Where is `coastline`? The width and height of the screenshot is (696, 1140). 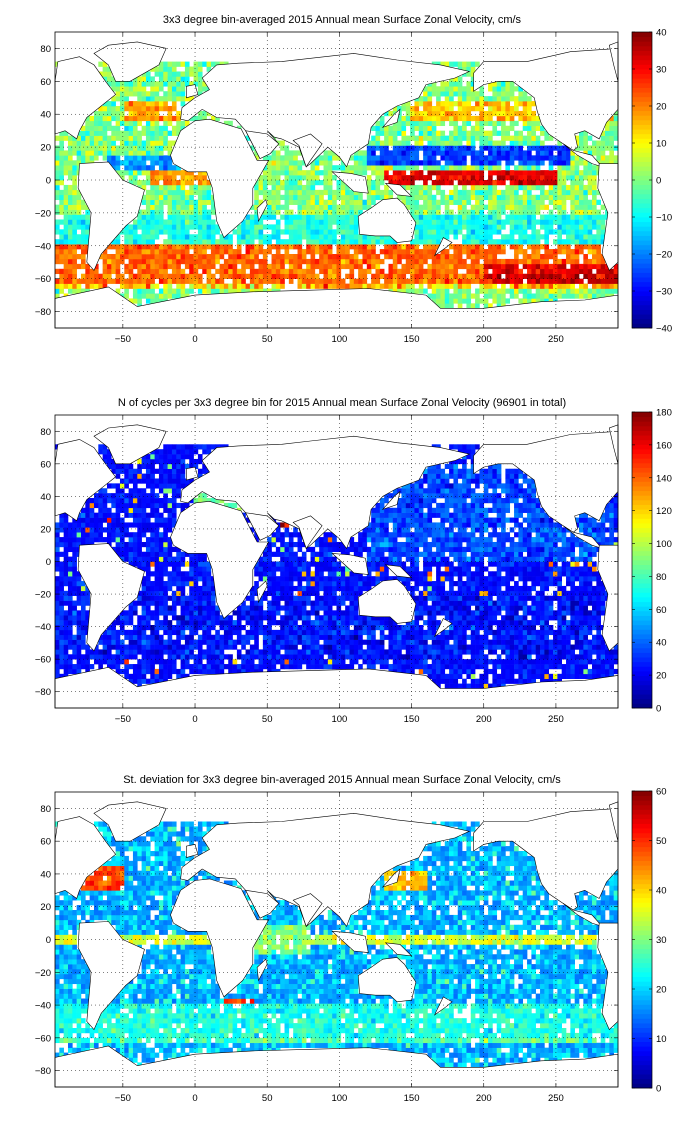
coastline is located at coordinates (85, 98).